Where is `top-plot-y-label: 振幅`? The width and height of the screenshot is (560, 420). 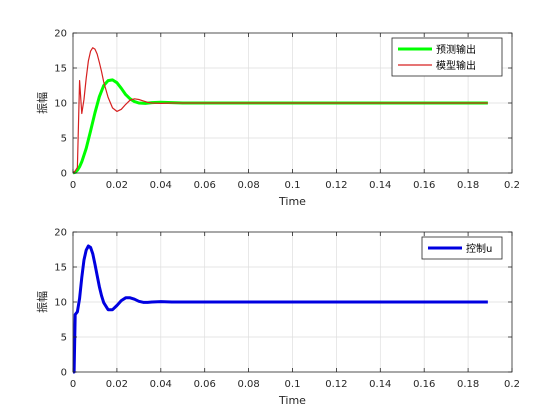 top-plot-y-label: 振幅 is located at coordinates (42, 103).